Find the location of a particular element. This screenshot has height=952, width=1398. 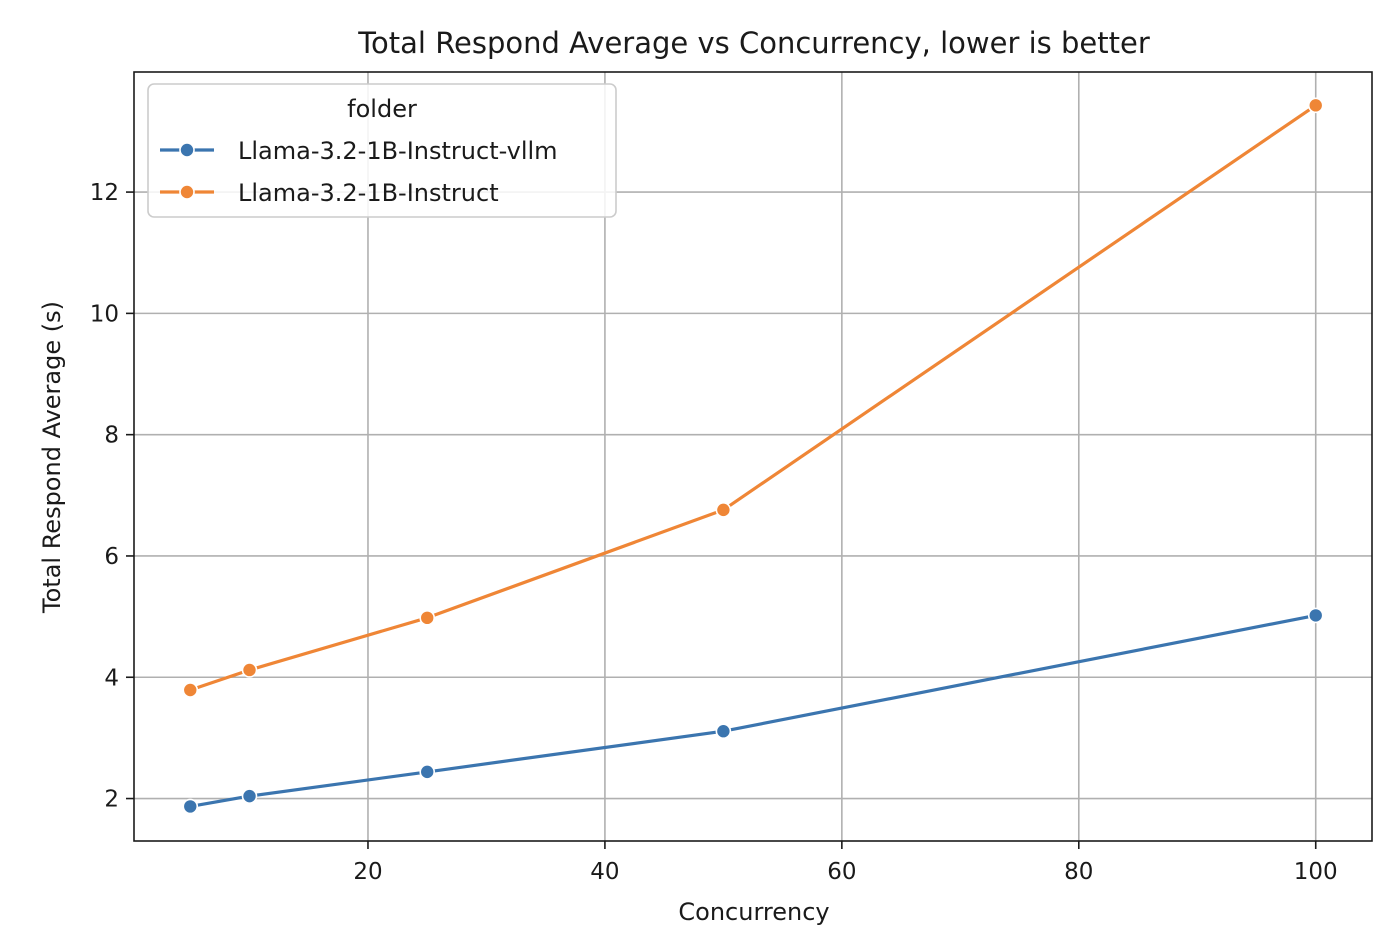

x-tick-label: 100 is located at coordinates (1316, 872).